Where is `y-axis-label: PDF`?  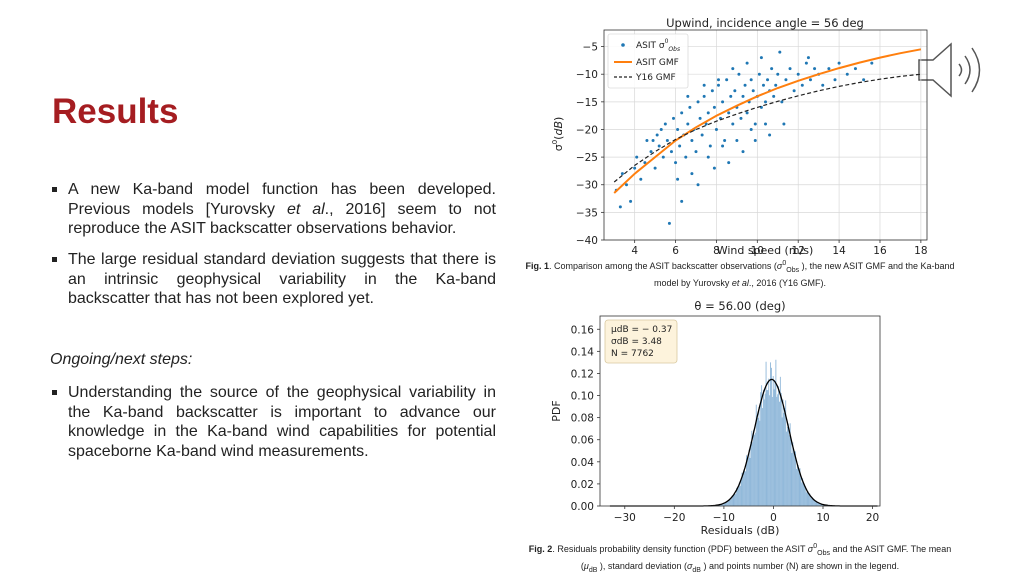
y-axis-label: PDF is located at coordinates (556, 410).